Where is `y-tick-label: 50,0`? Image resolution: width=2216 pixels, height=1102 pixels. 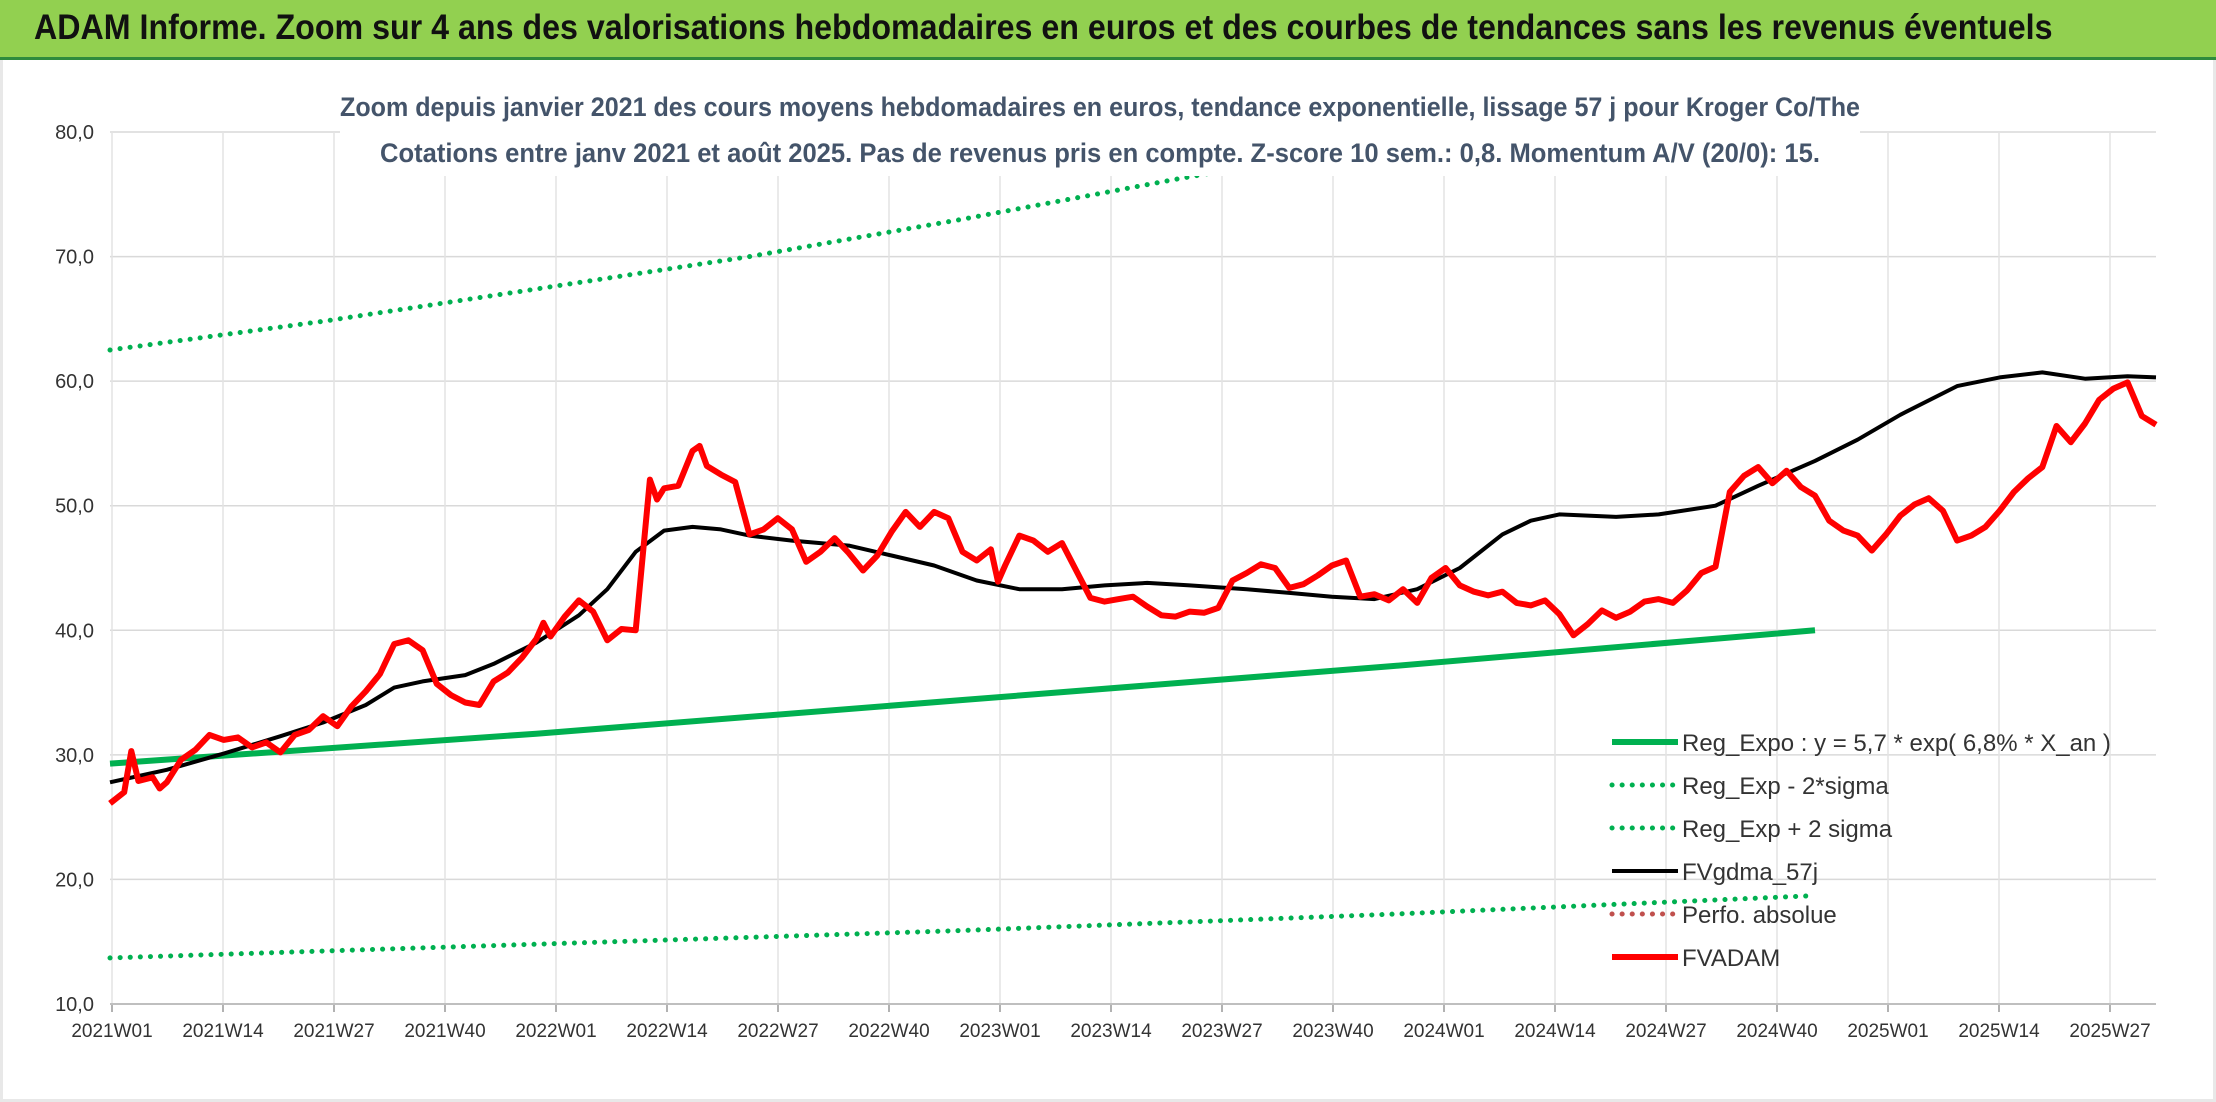
y-tick-label: 50,0 is located at coordinates (74, 507).